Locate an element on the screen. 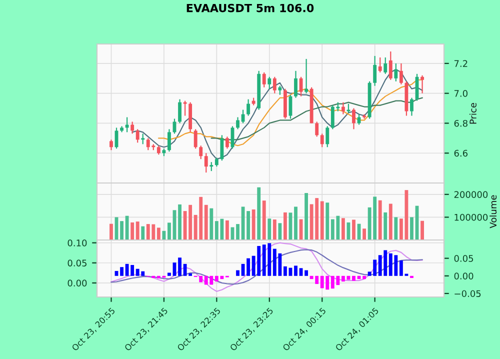  y-tick-label: 0.05 is located at coordinates (77, 263).